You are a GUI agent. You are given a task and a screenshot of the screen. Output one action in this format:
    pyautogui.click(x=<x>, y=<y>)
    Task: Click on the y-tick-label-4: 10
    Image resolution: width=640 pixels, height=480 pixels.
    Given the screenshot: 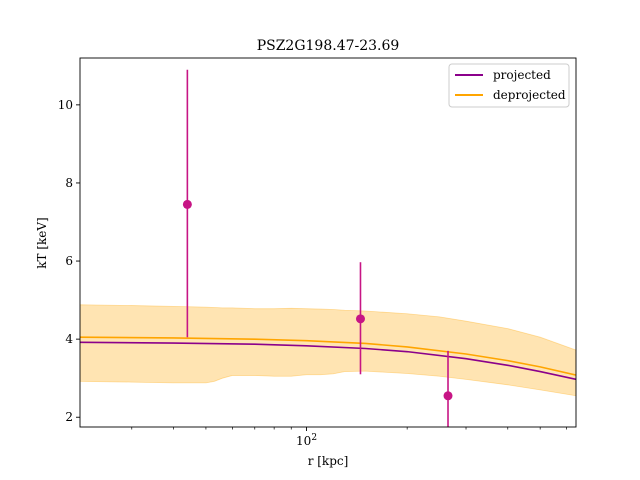 What is the action you would take?
    pyautogui.click(x=65, y=105)
    